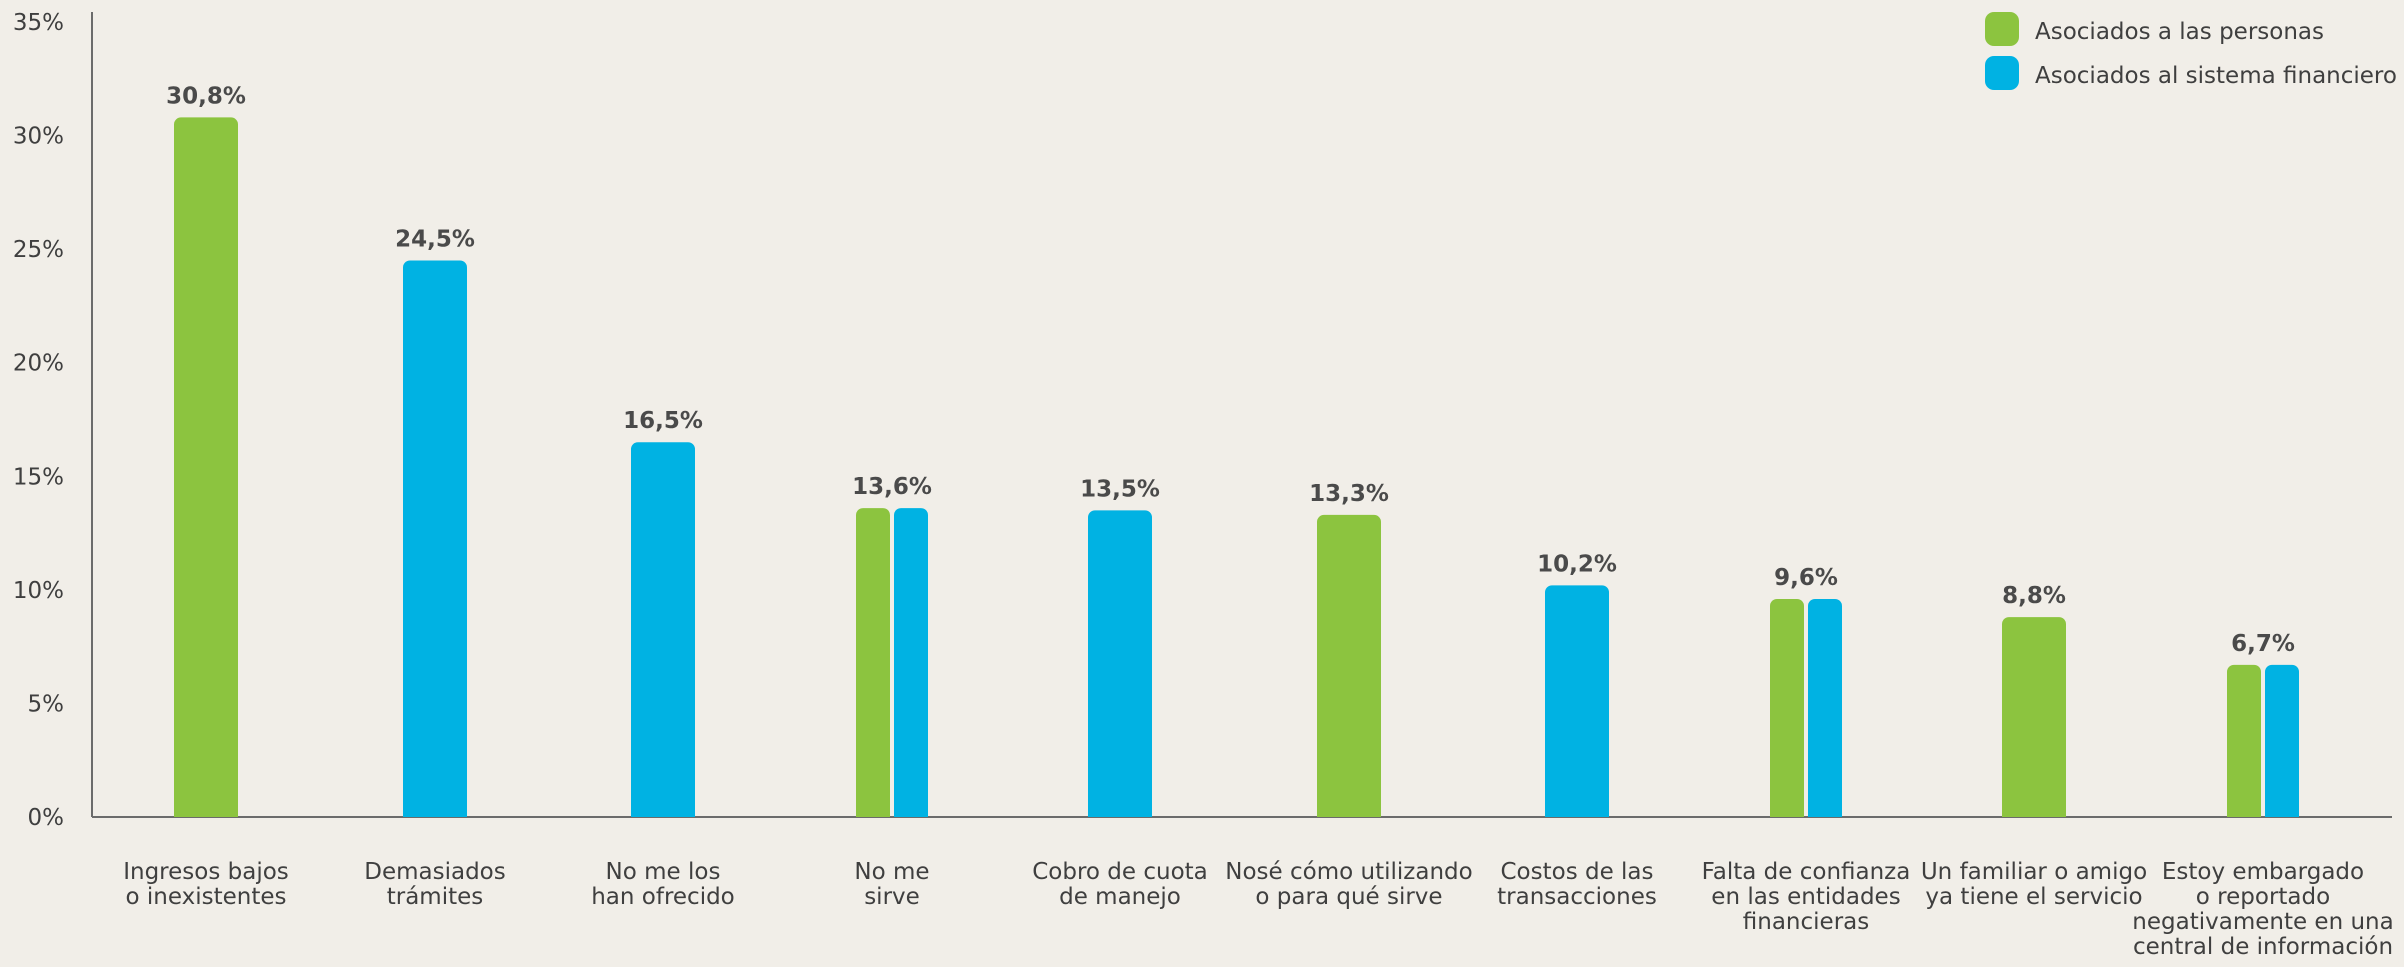 The image size is (2404, 967). I want to click on data-label: 16,5%, so click(663, 421).